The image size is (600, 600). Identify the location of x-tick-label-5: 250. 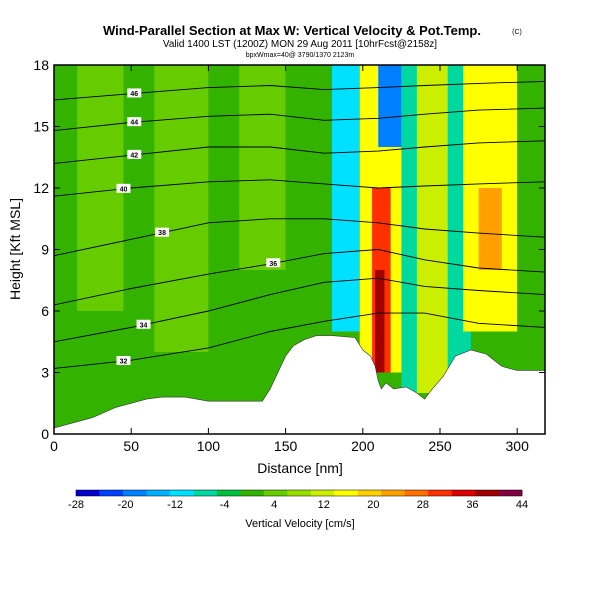
(440, 446).